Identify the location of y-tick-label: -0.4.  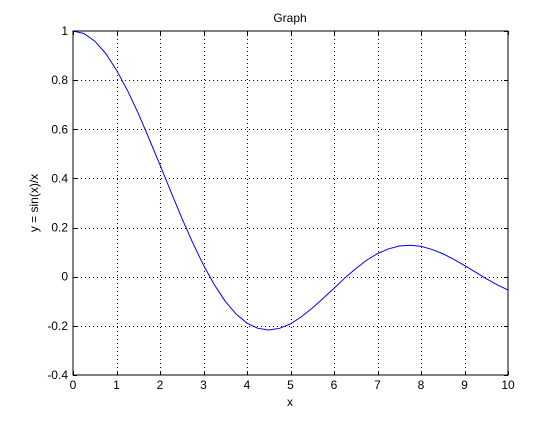
(57, 375).